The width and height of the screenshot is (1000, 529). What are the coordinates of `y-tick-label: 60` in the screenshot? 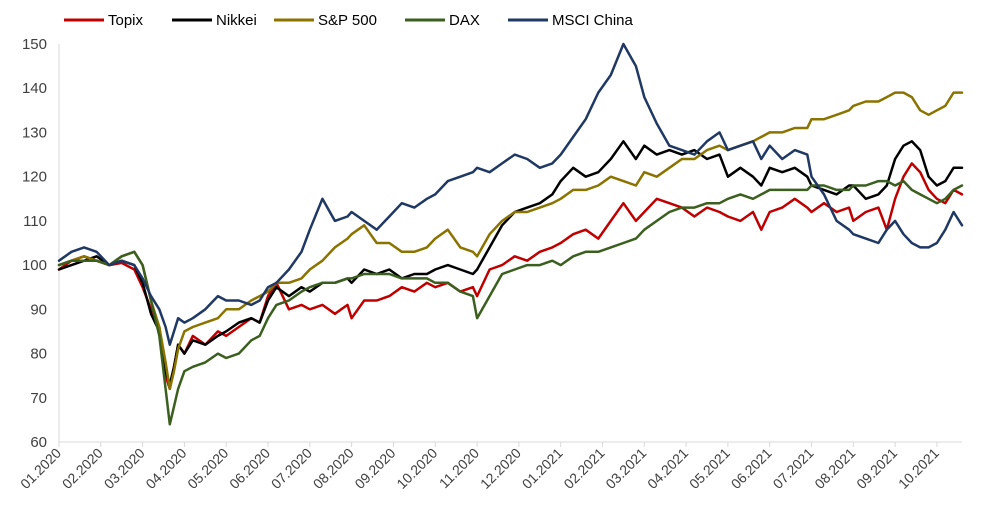 It's located at (38, 442).